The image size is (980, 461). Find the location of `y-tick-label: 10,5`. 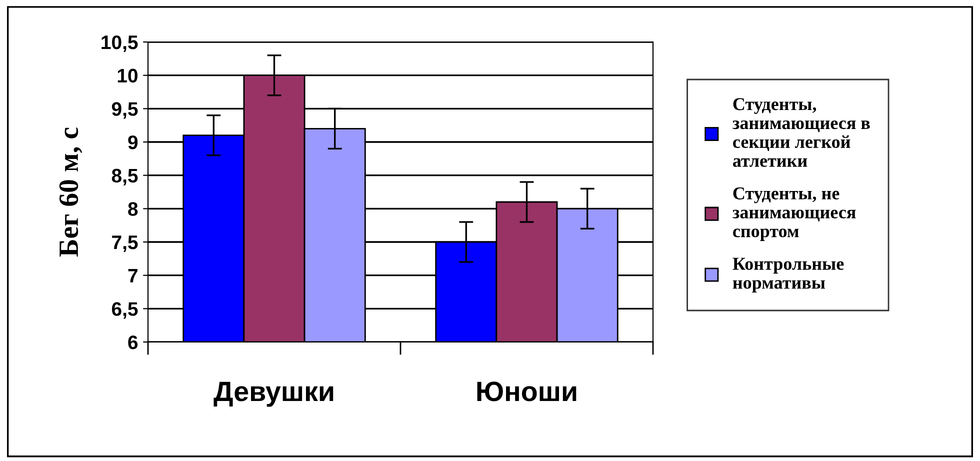

y-tick-label: 10,5 is located at coordinates (120, 43).